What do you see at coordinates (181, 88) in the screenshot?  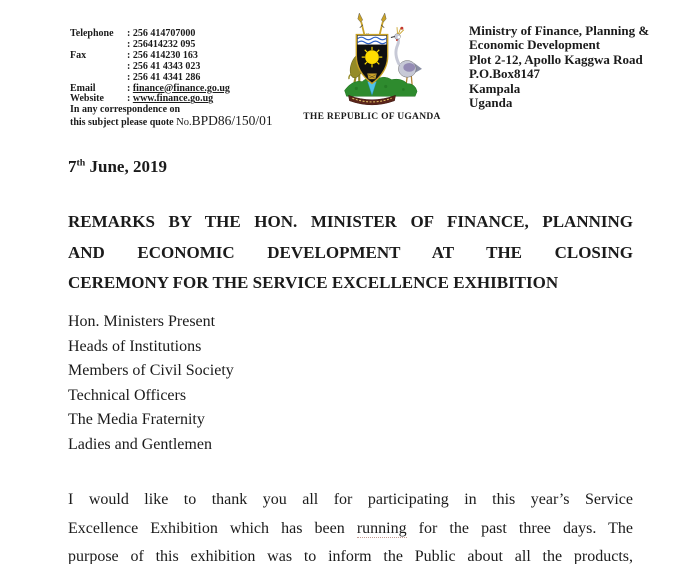 I see `email-link: finance@finance.go.ug` at bounding box center [181, 88].